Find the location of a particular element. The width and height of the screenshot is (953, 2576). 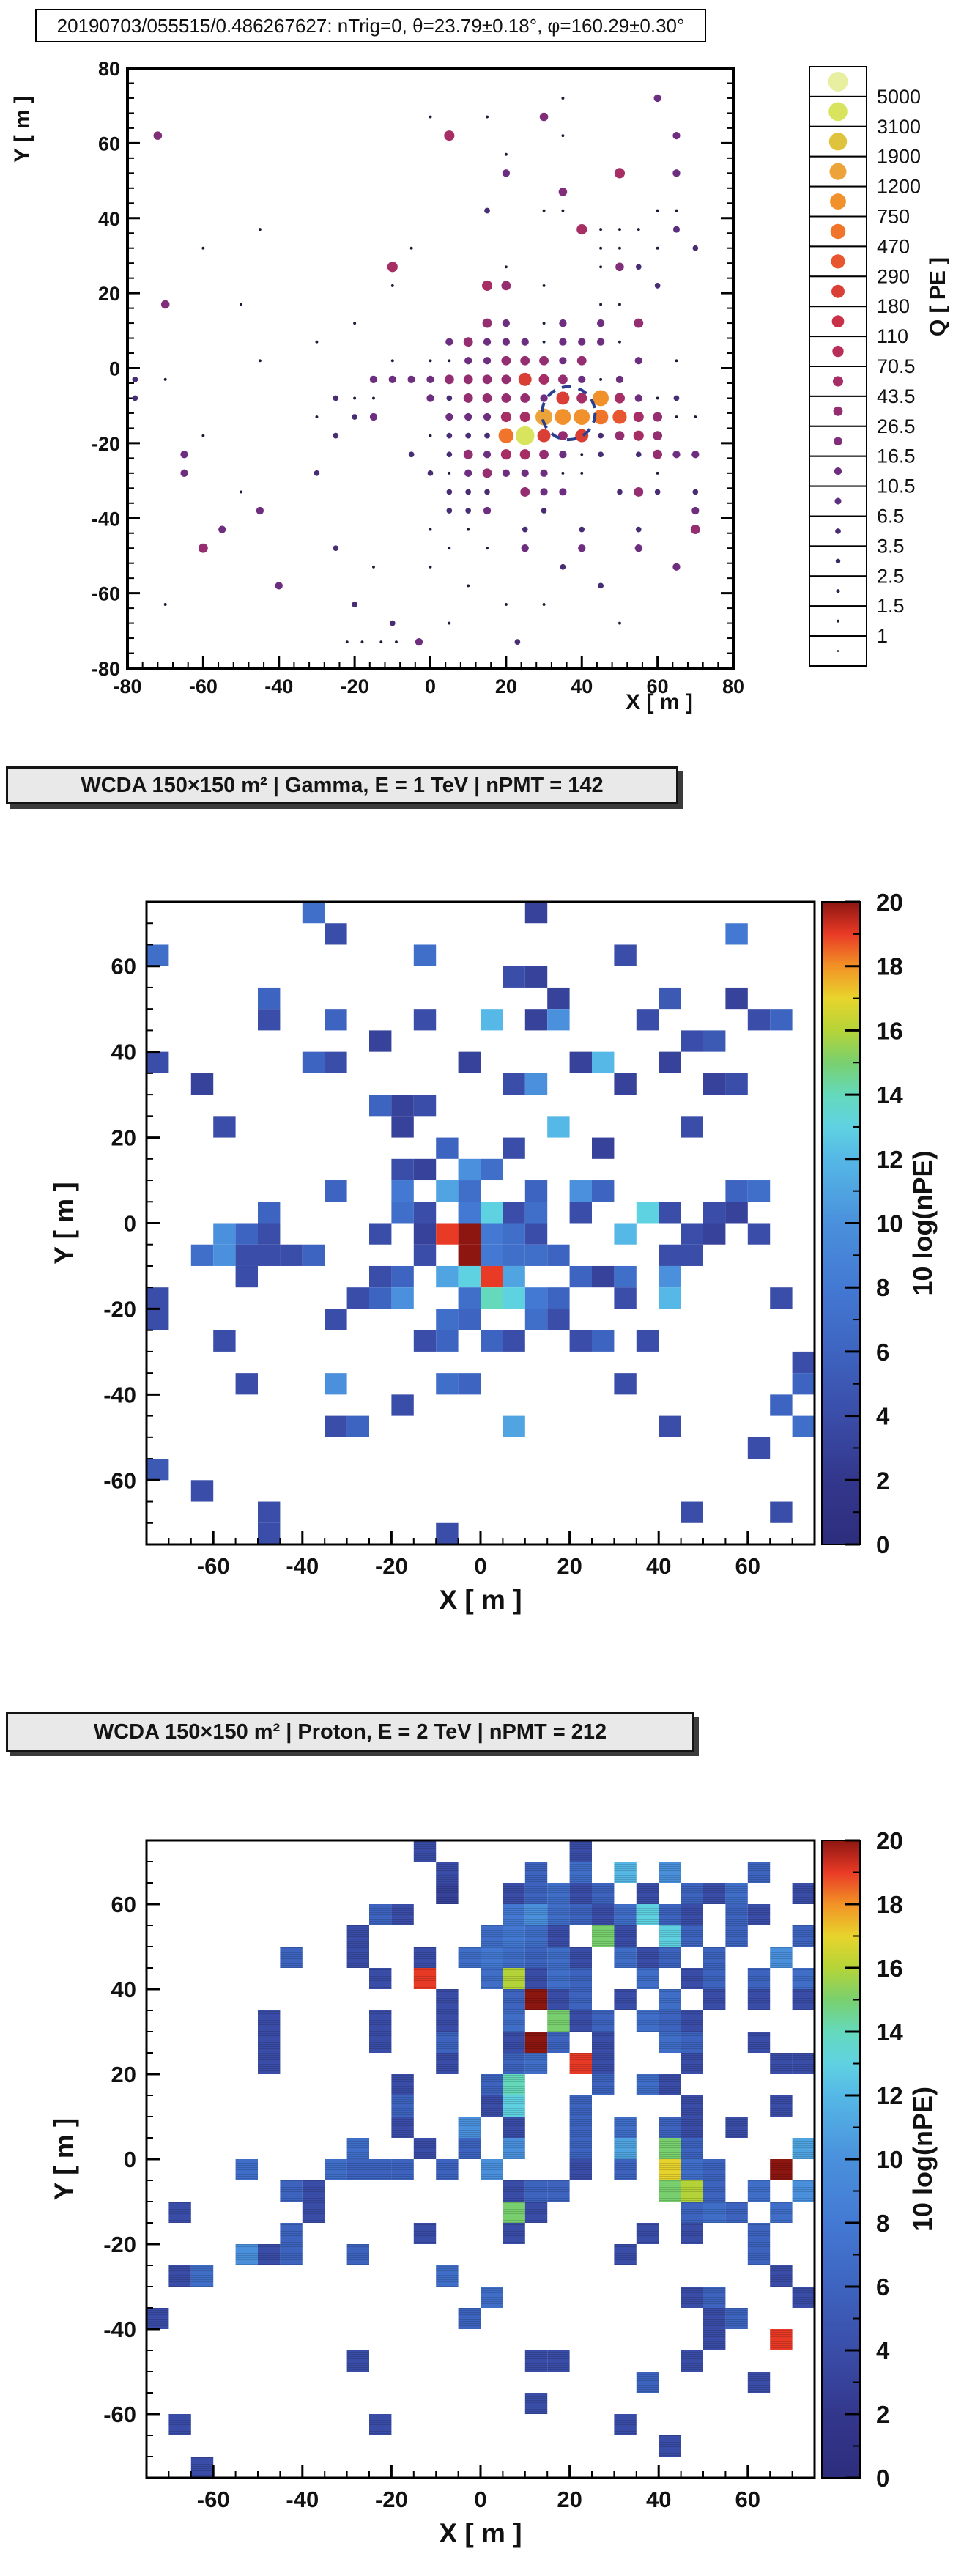

svg-text: 5000 is located at coordinates (899, 97).